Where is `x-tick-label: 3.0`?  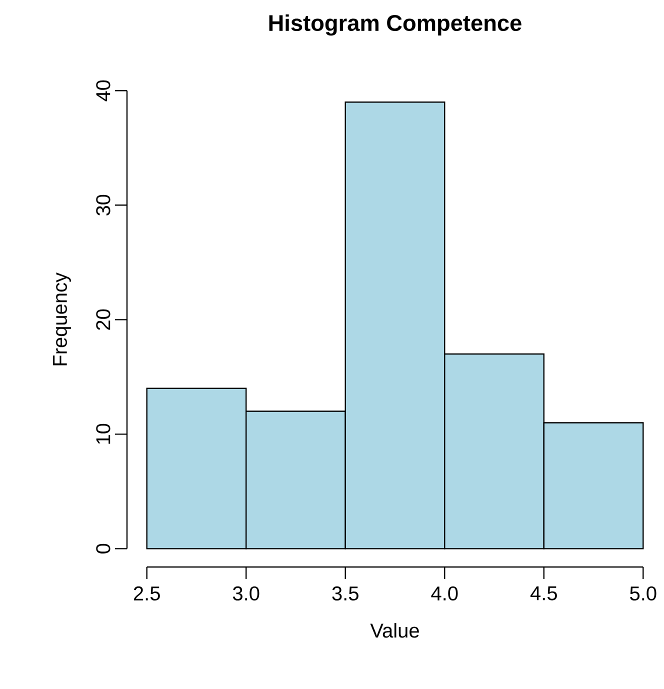 x-tick-label: 3.0 is located at coordinates (246, 593).